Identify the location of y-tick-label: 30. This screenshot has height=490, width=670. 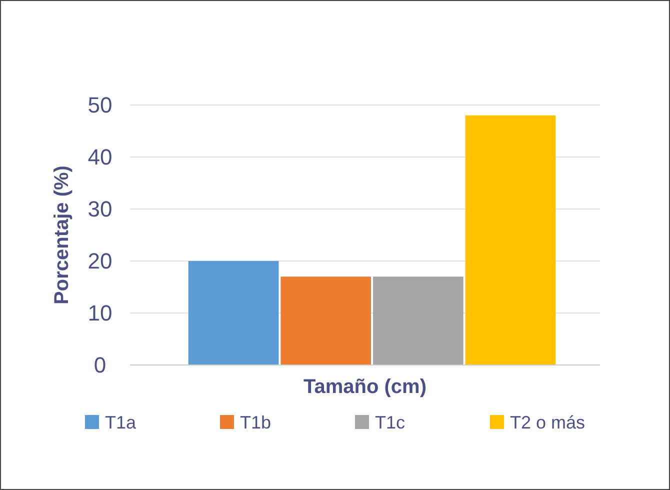
(100, 209).